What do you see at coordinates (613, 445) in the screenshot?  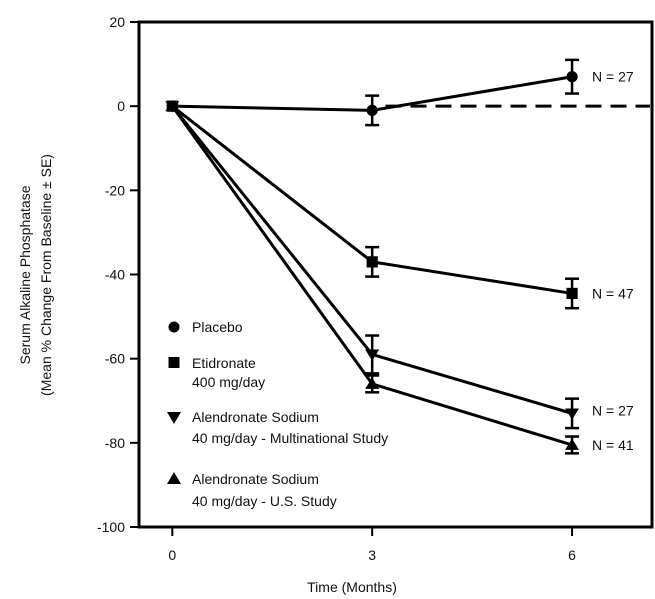 I see `n-label: N = 41` at bounding box center [613, 445].